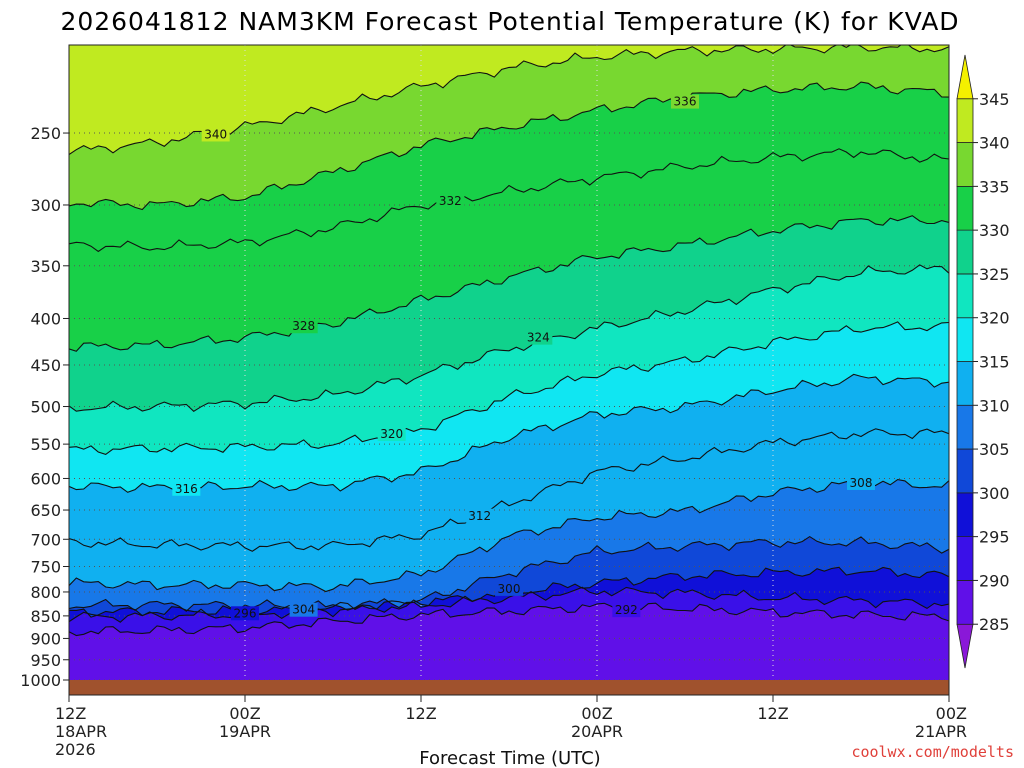  I want to click on isentrope-label-328: 328, so click(303, 326).